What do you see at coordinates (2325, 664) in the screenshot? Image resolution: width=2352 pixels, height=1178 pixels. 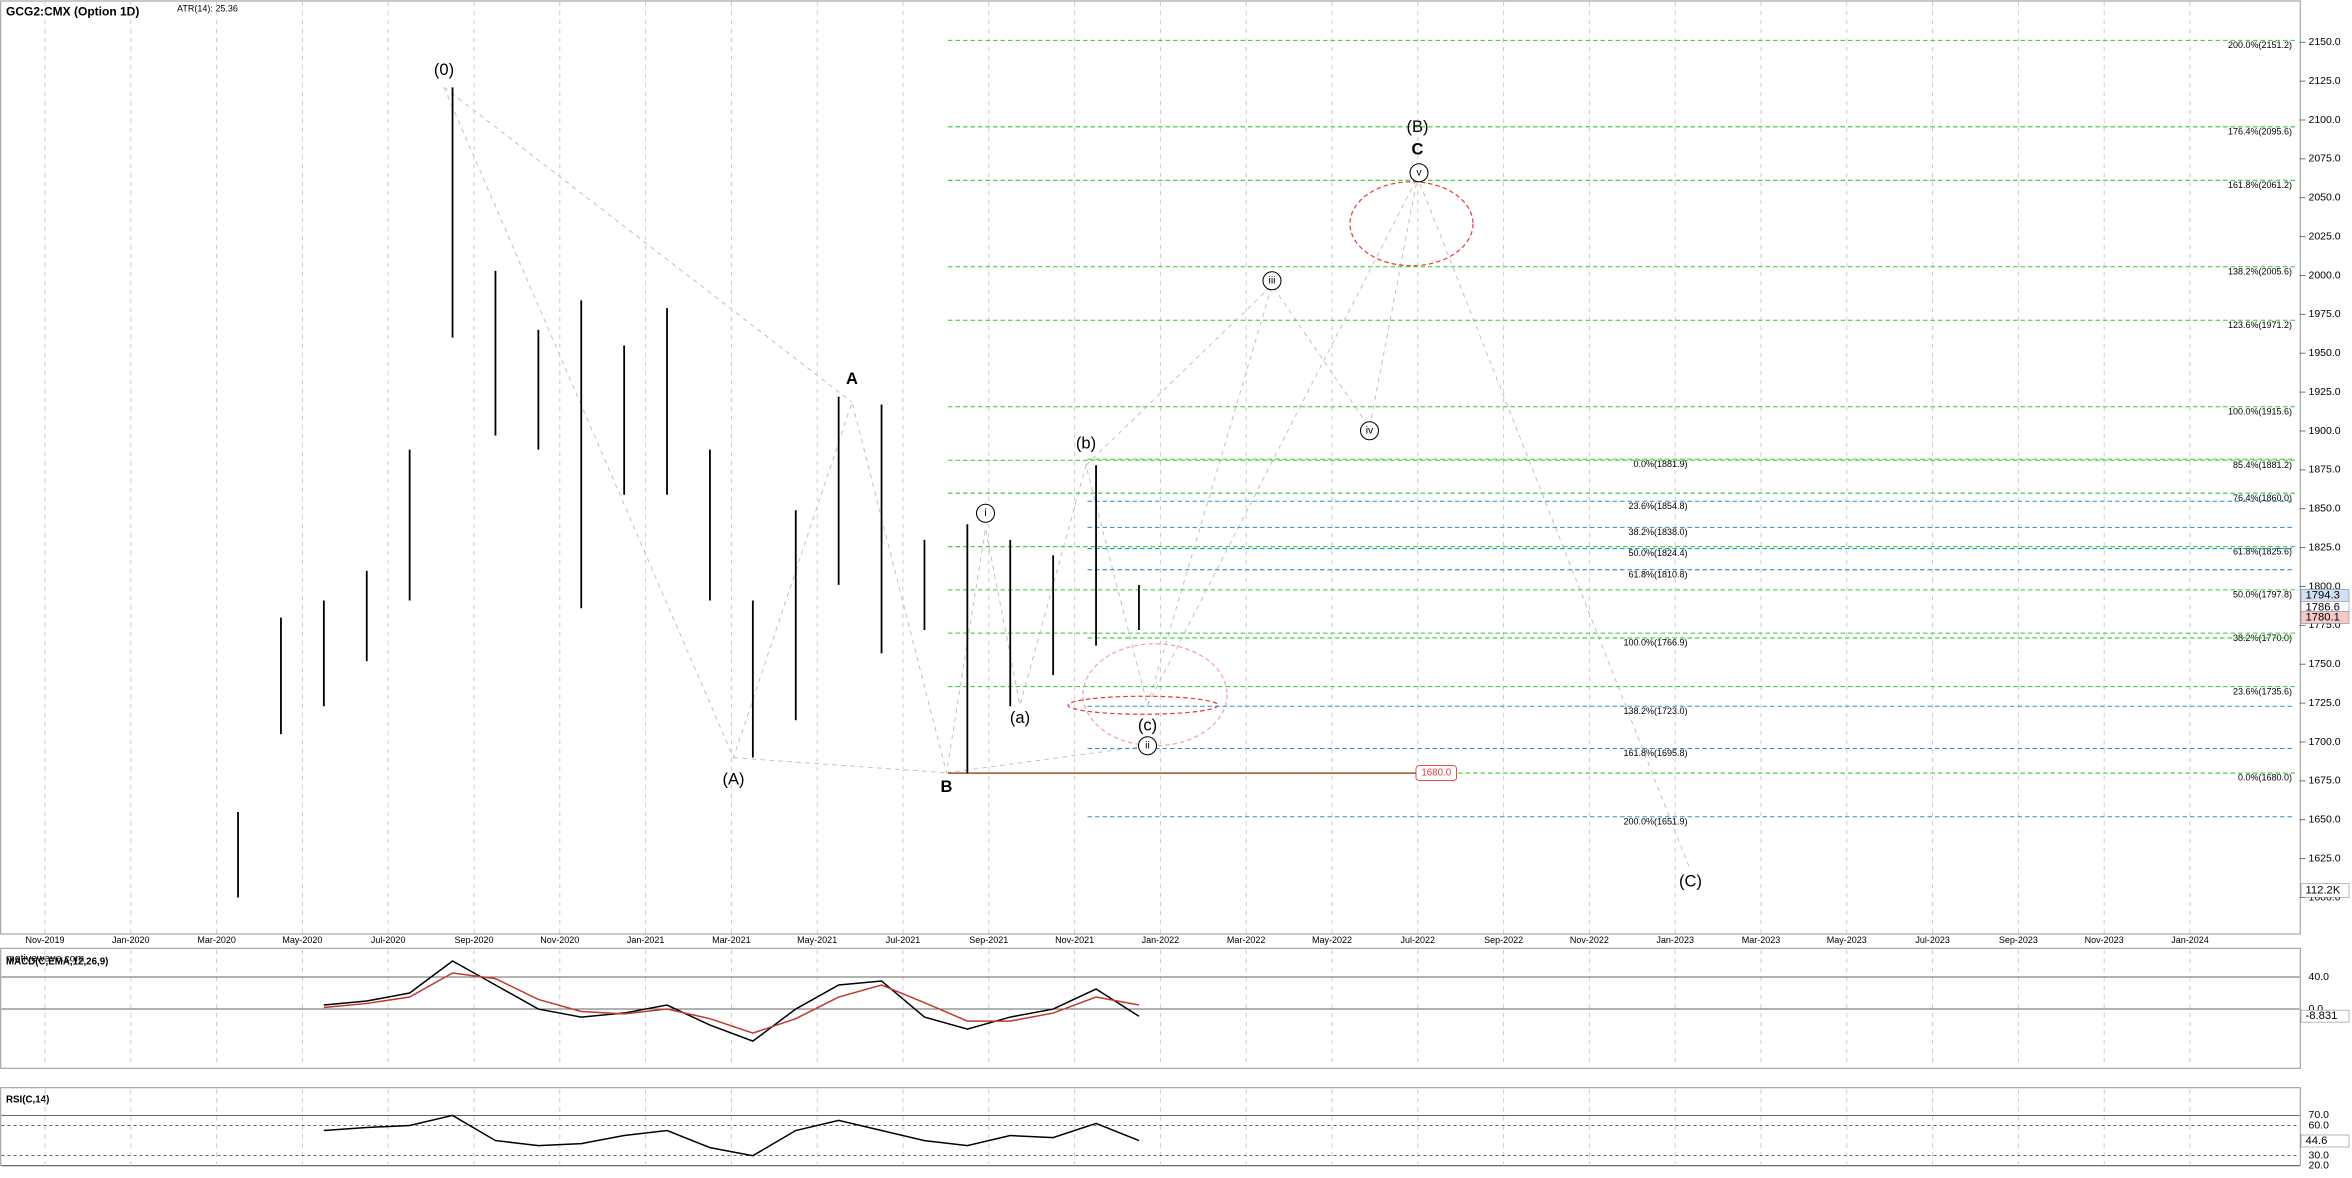 I see `y-tick-label: 1750.0` at bounding box center [2325, 664].